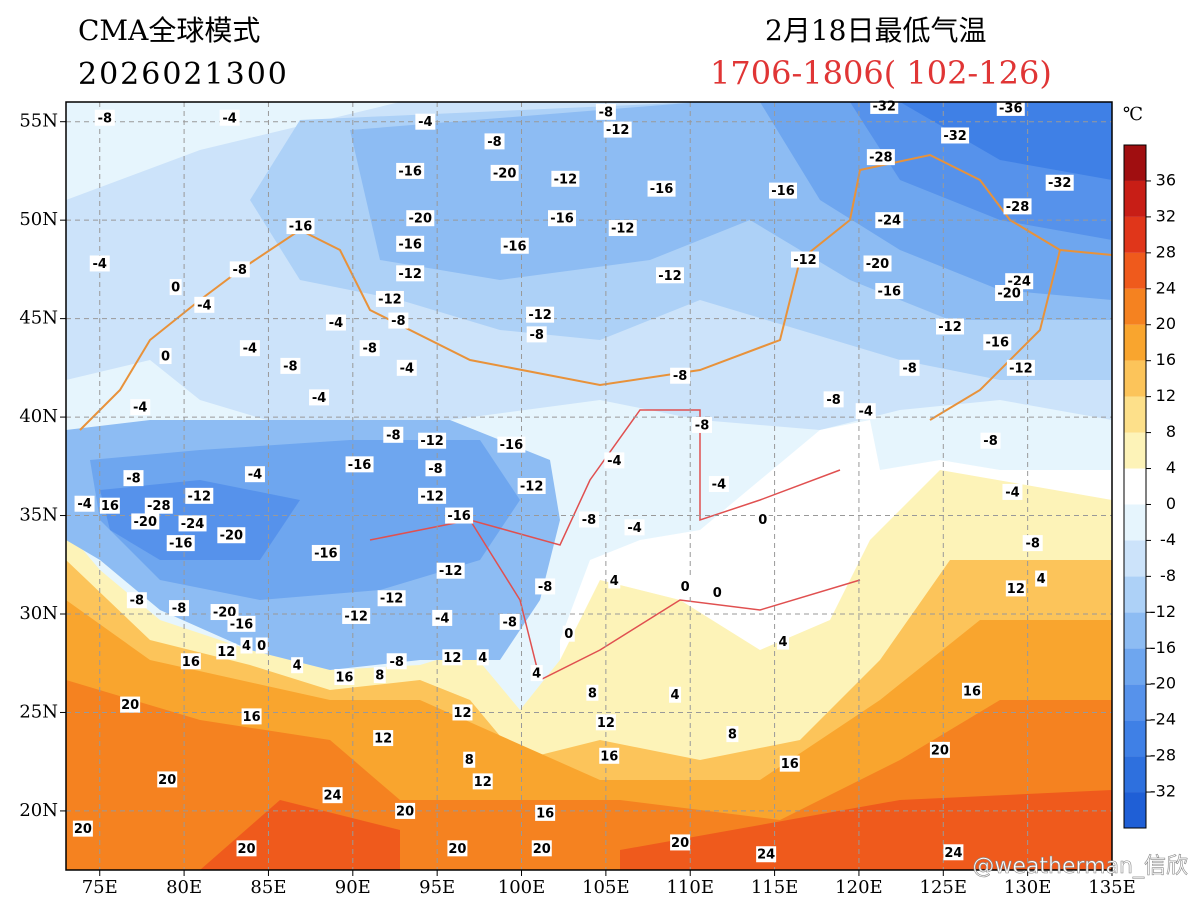 The image size is (1200, 900). I want to click on contour-label: -32, so click(884, 106).